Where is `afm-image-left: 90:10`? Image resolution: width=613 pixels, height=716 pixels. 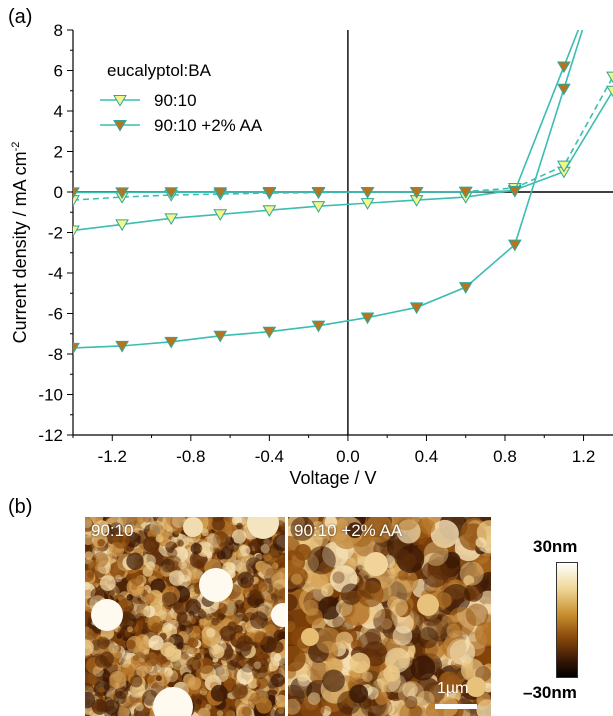 afm-image-left: 90:10 is located at coordinates (185, 616).